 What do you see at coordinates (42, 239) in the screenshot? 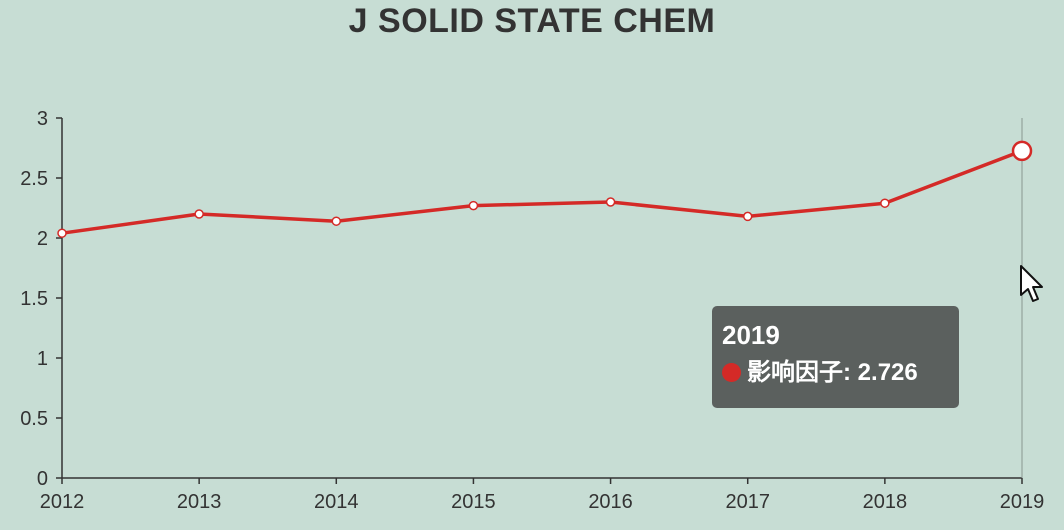
I see `y-tick-label: 2` at bounding box center [42, 239].